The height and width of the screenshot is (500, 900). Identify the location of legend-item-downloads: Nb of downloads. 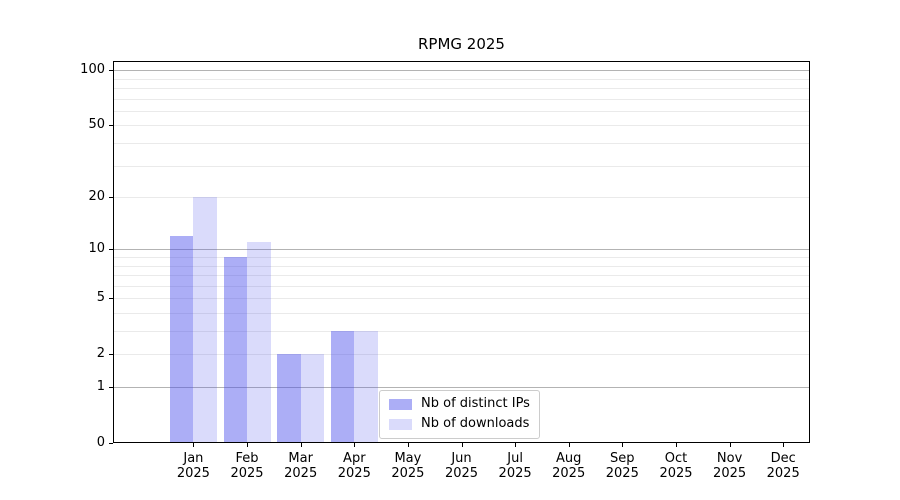
(459, 424).